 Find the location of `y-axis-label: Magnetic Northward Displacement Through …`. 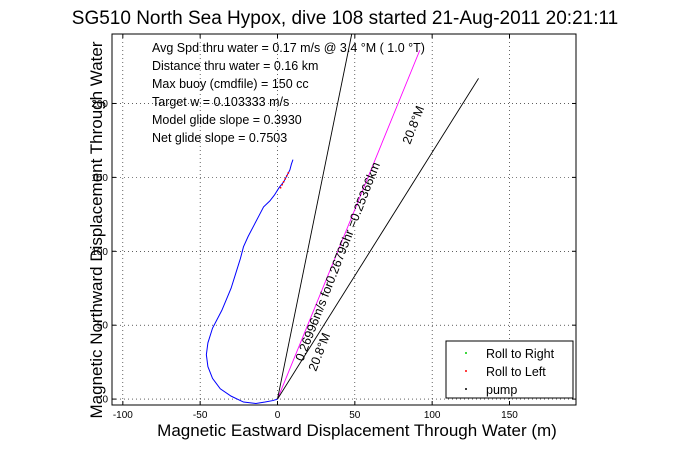

y-axis-label: Magnetic Northward Displacement Through … is located at coordinates (96, 229).